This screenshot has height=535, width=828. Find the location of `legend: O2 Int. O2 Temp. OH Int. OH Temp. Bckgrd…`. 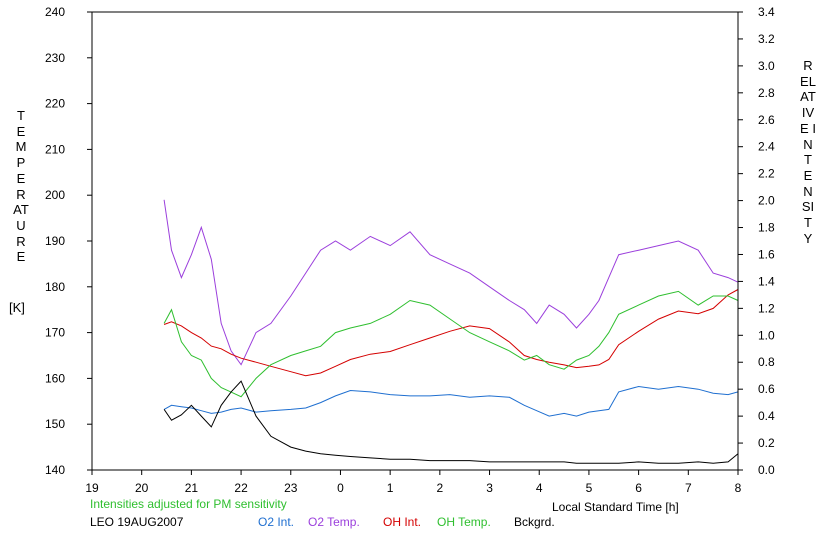

legend: O2 Int. O2 Temp. OH Int. OH Temp. Bckgrd… is located at coordinates (414, 523).